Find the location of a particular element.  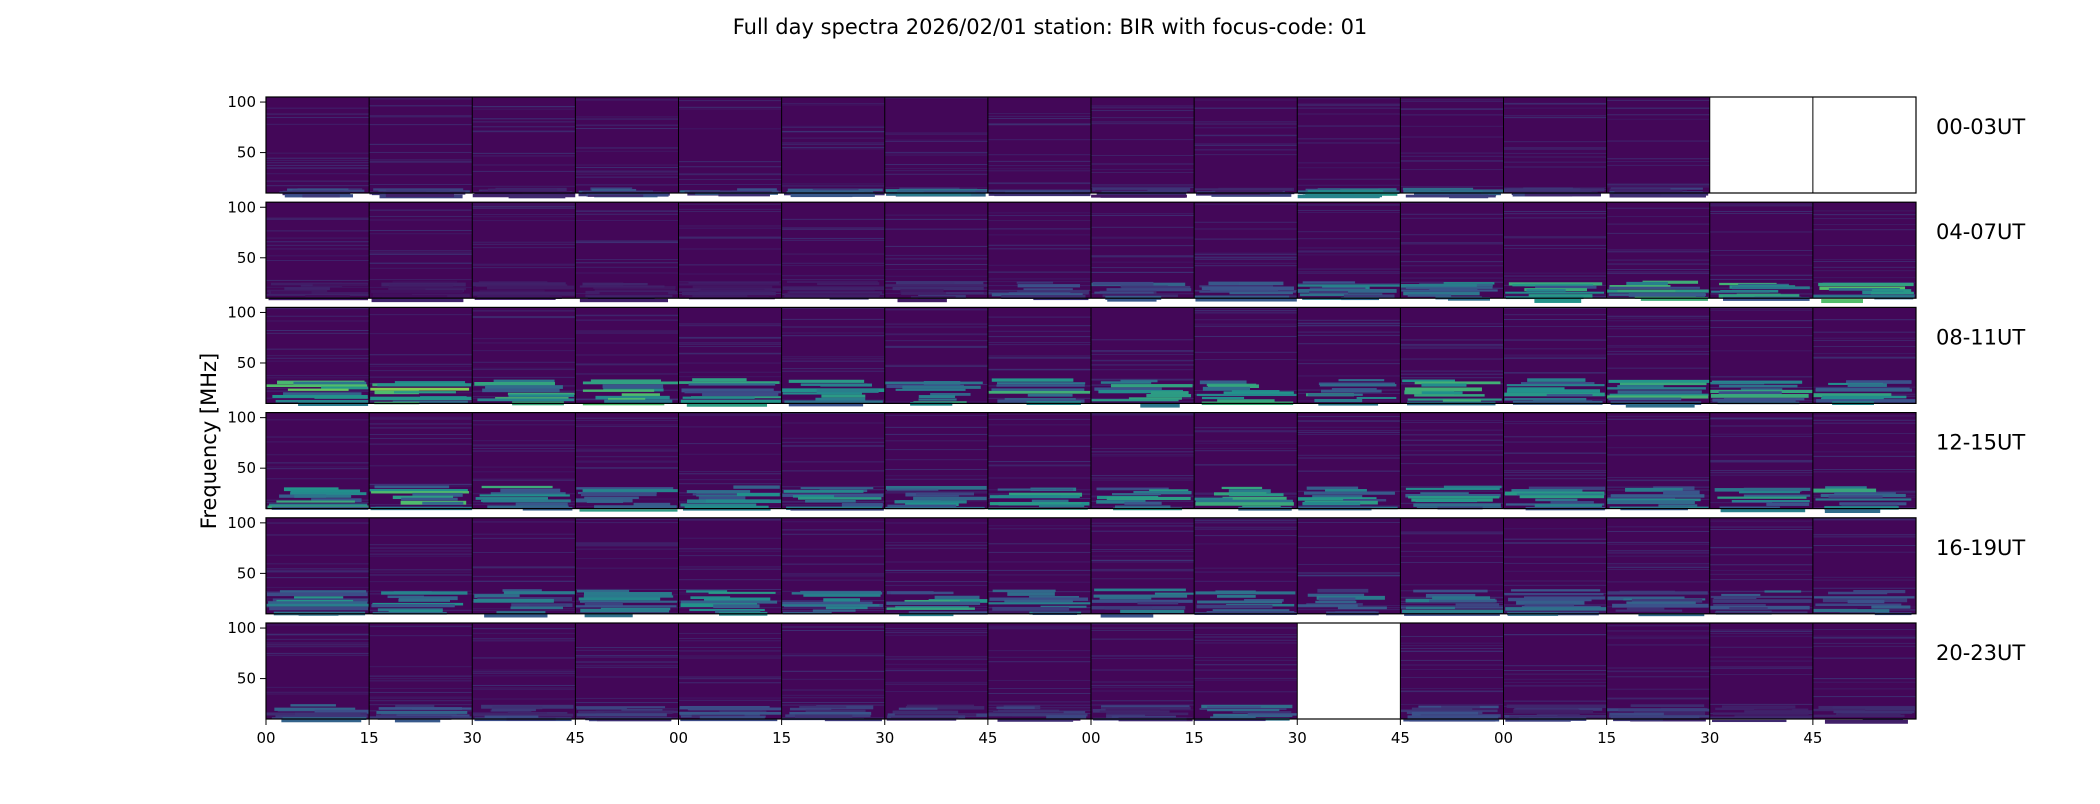

x-tick-label: 15 is located at coordinates (781, 738).